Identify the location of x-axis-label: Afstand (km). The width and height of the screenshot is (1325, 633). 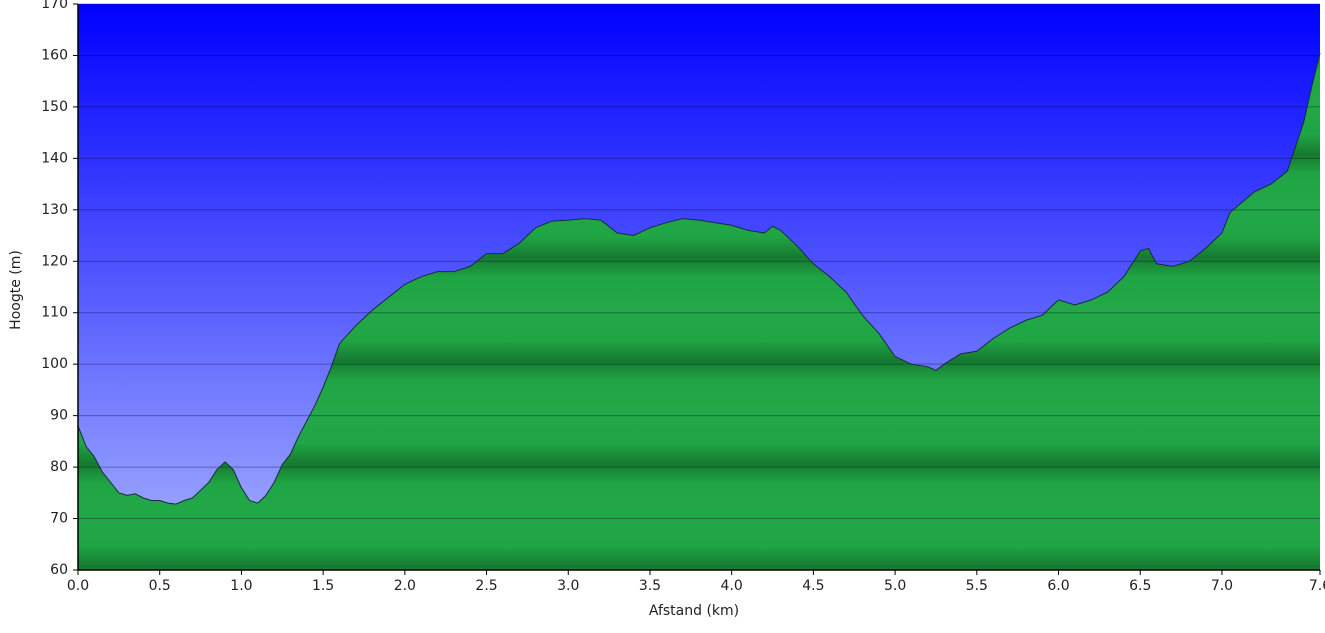
(694, 611).